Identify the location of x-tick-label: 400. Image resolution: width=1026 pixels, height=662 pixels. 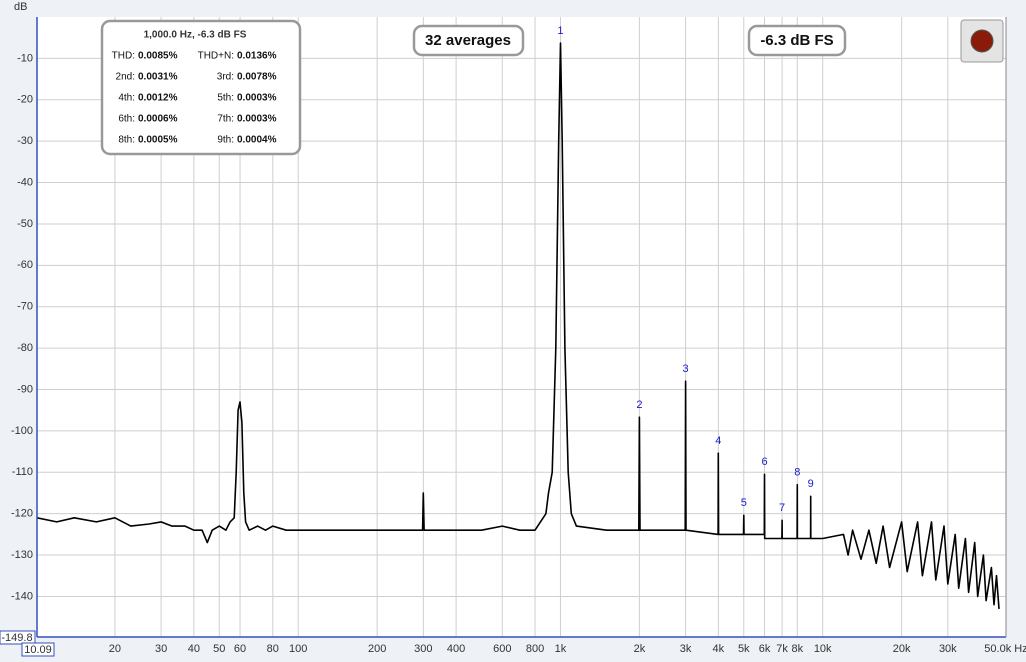
(456, 649).